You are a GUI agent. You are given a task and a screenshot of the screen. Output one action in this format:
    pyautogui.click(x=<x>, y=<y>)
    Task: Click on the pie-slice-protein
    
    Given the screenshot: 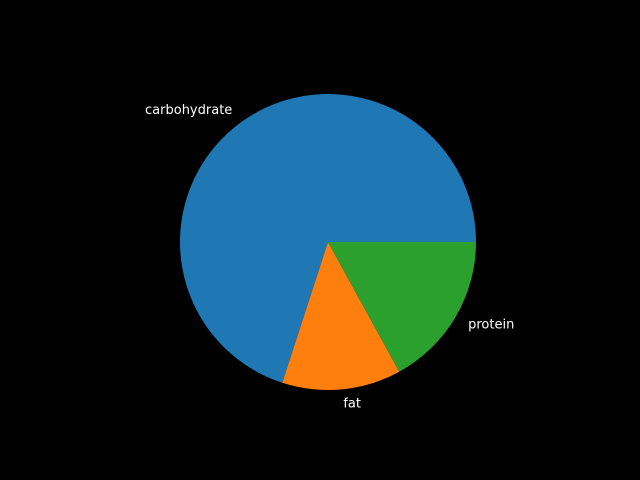 What is the action you would take?
    pyautogui.click(x=402, y=307)
    